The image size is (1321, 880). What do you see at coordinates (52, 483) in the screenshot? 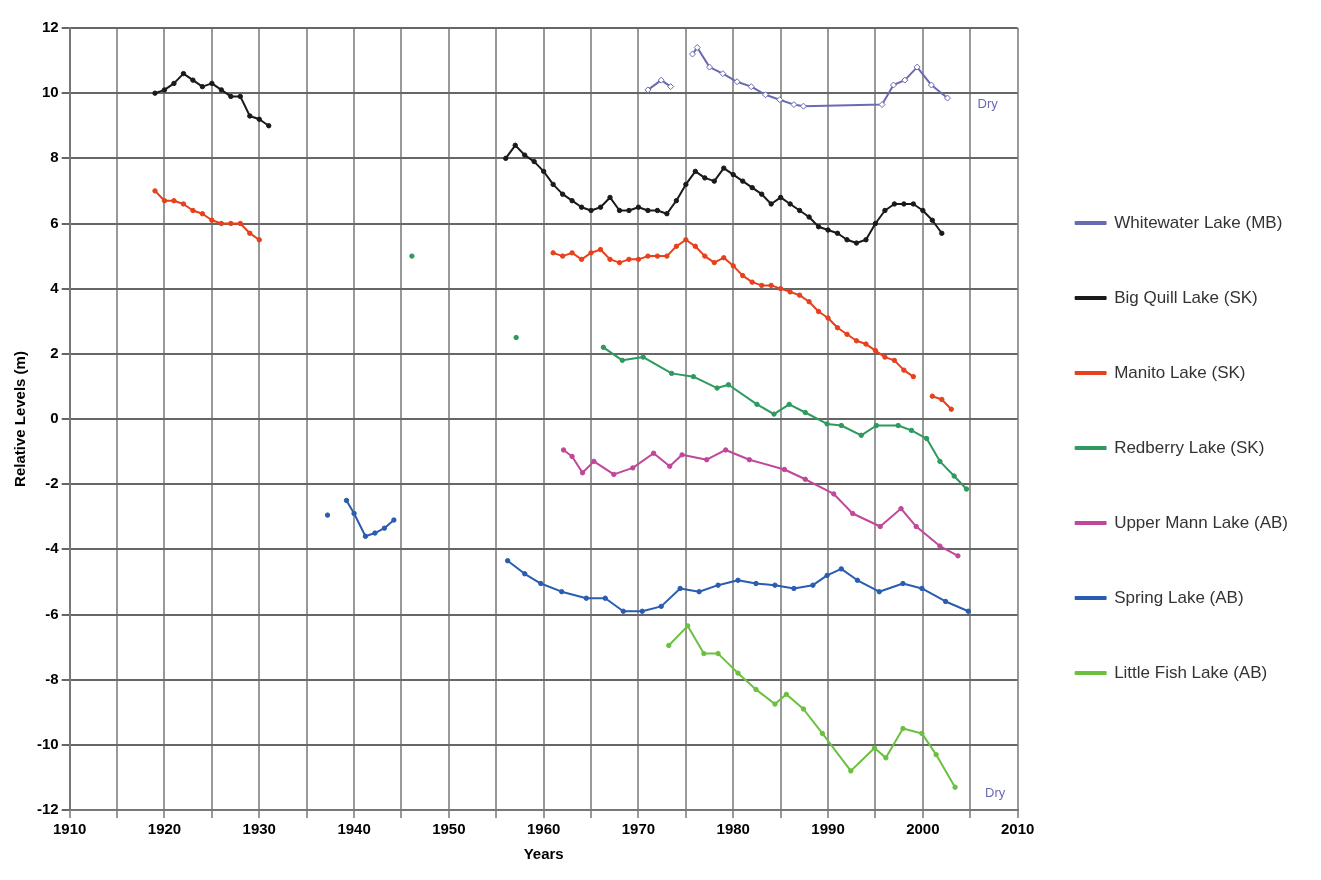
I see `y-tick-label: -2` at bounding box center [52, 483].